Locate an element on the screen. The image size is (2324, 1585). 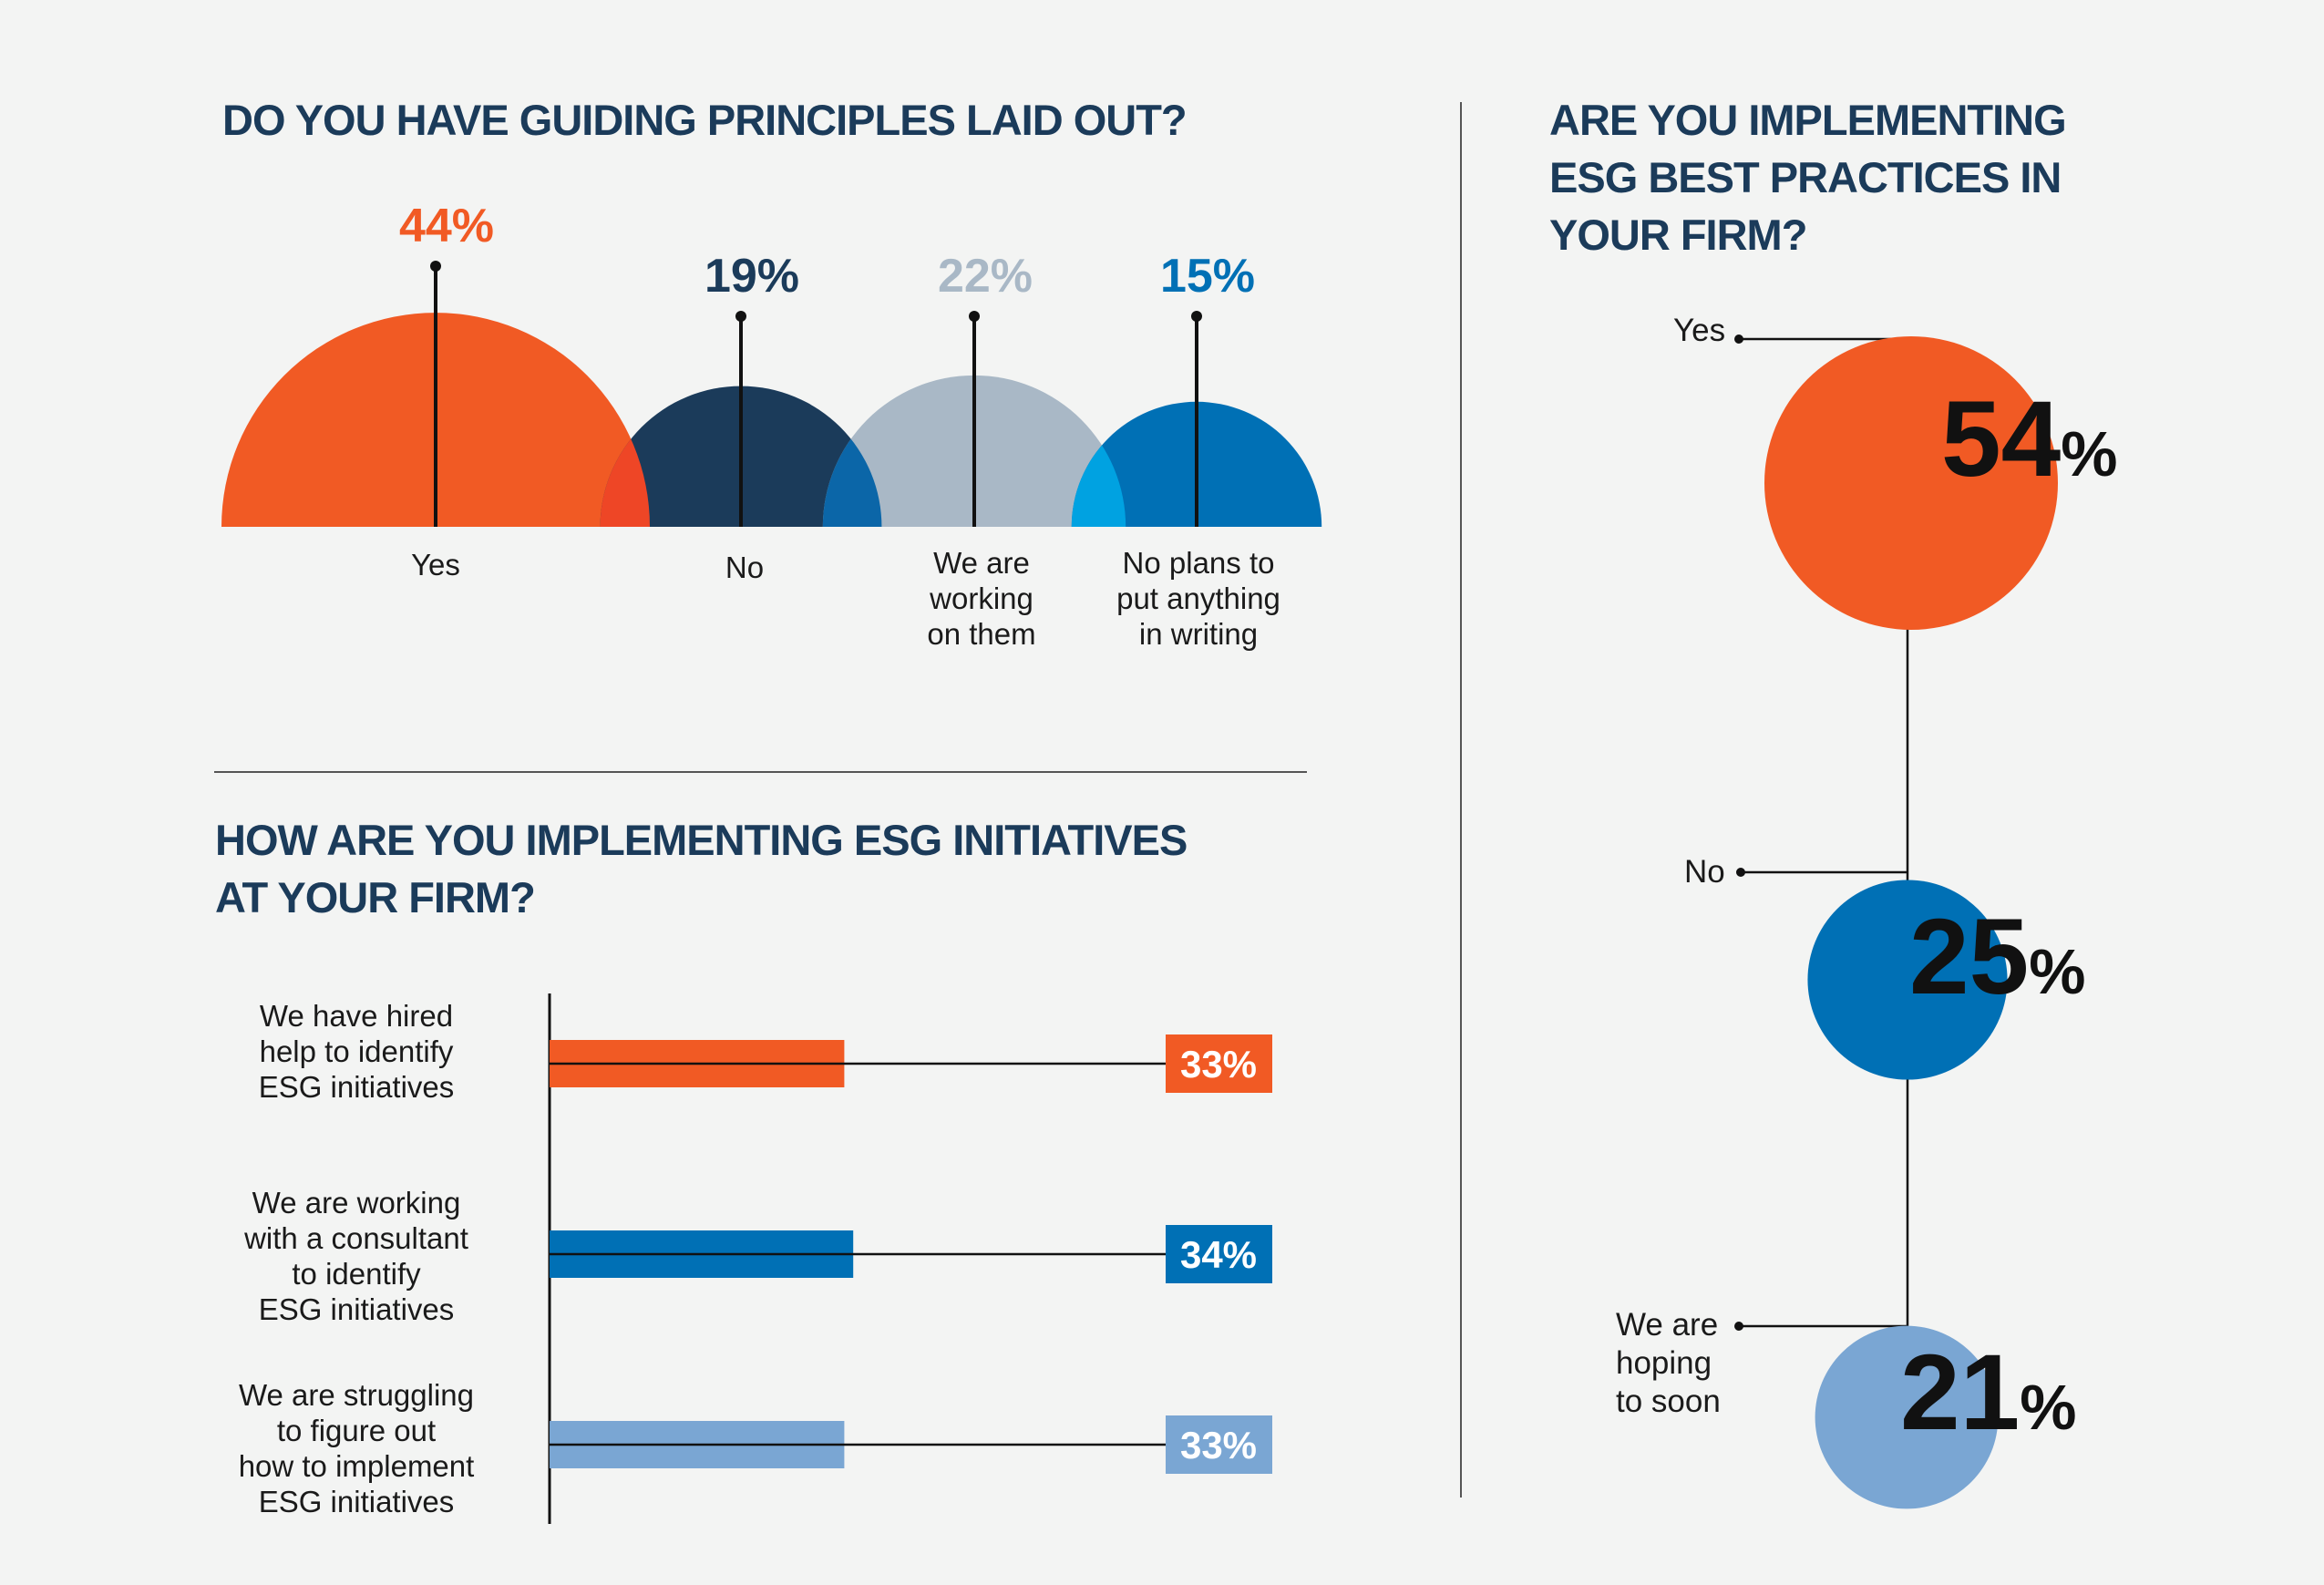
semi-category-label: We are working on them is located at coordinates (981, 598).